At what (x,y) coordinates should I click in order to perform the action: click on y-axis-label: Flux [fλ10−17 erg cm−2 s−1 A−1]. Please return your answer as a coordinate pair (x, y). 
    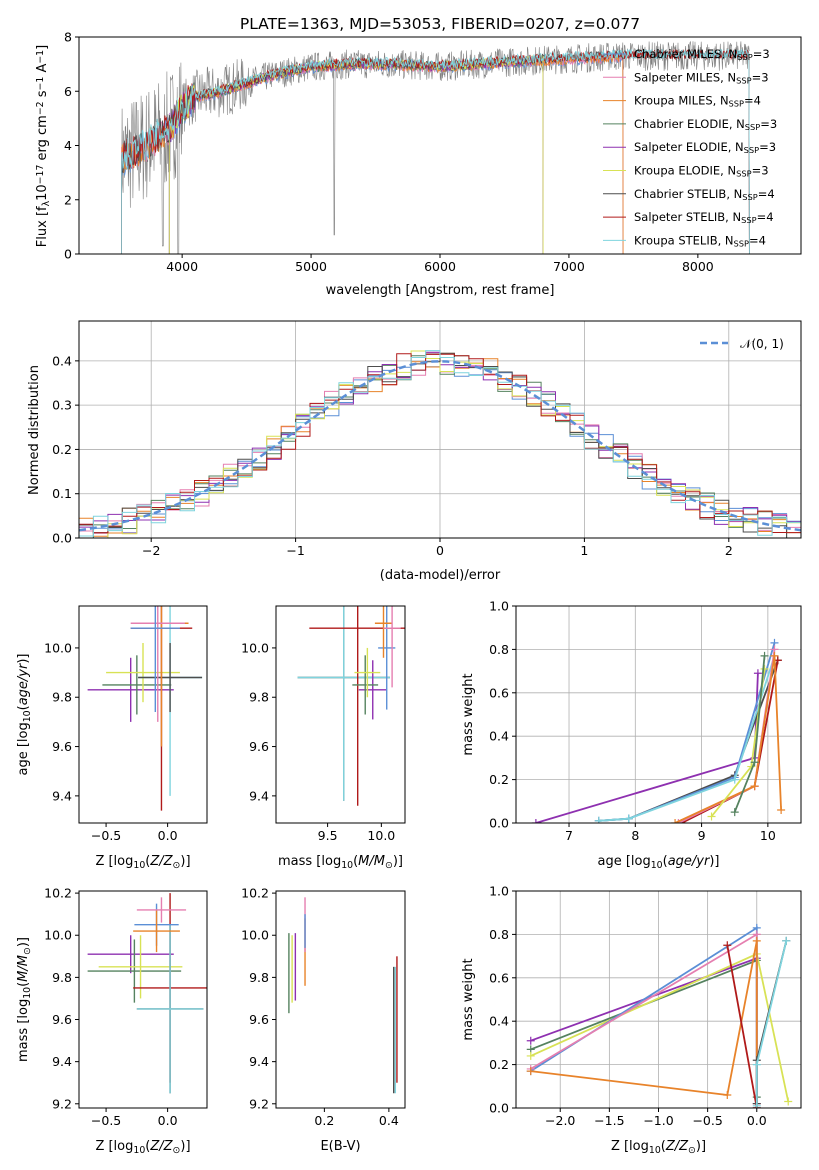
    Looking at the image, I should click on (43, 146).